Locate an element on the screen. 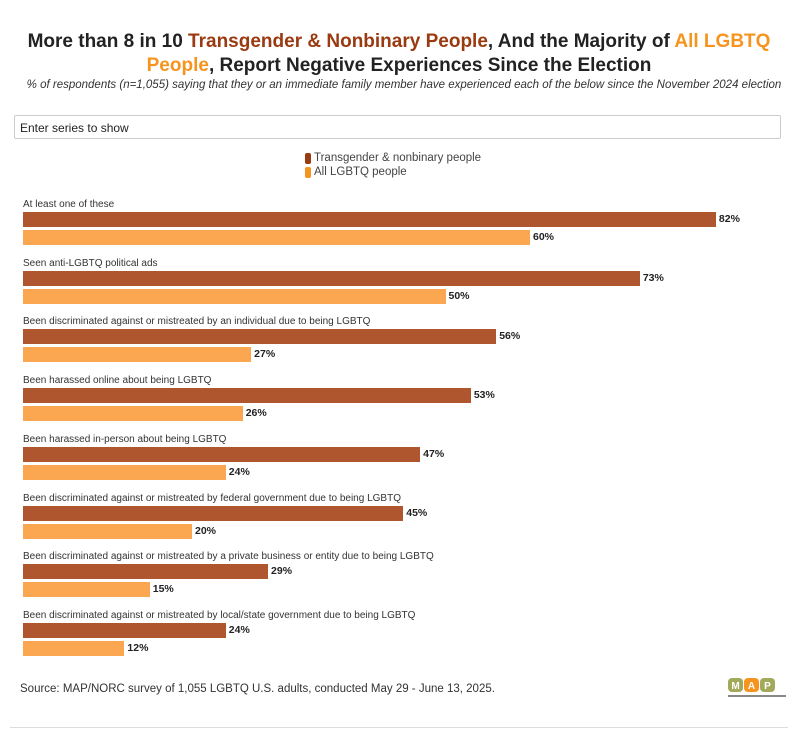  title-highlight-lgbtq: All LGBTQ People is located at coordinates (458, 53).